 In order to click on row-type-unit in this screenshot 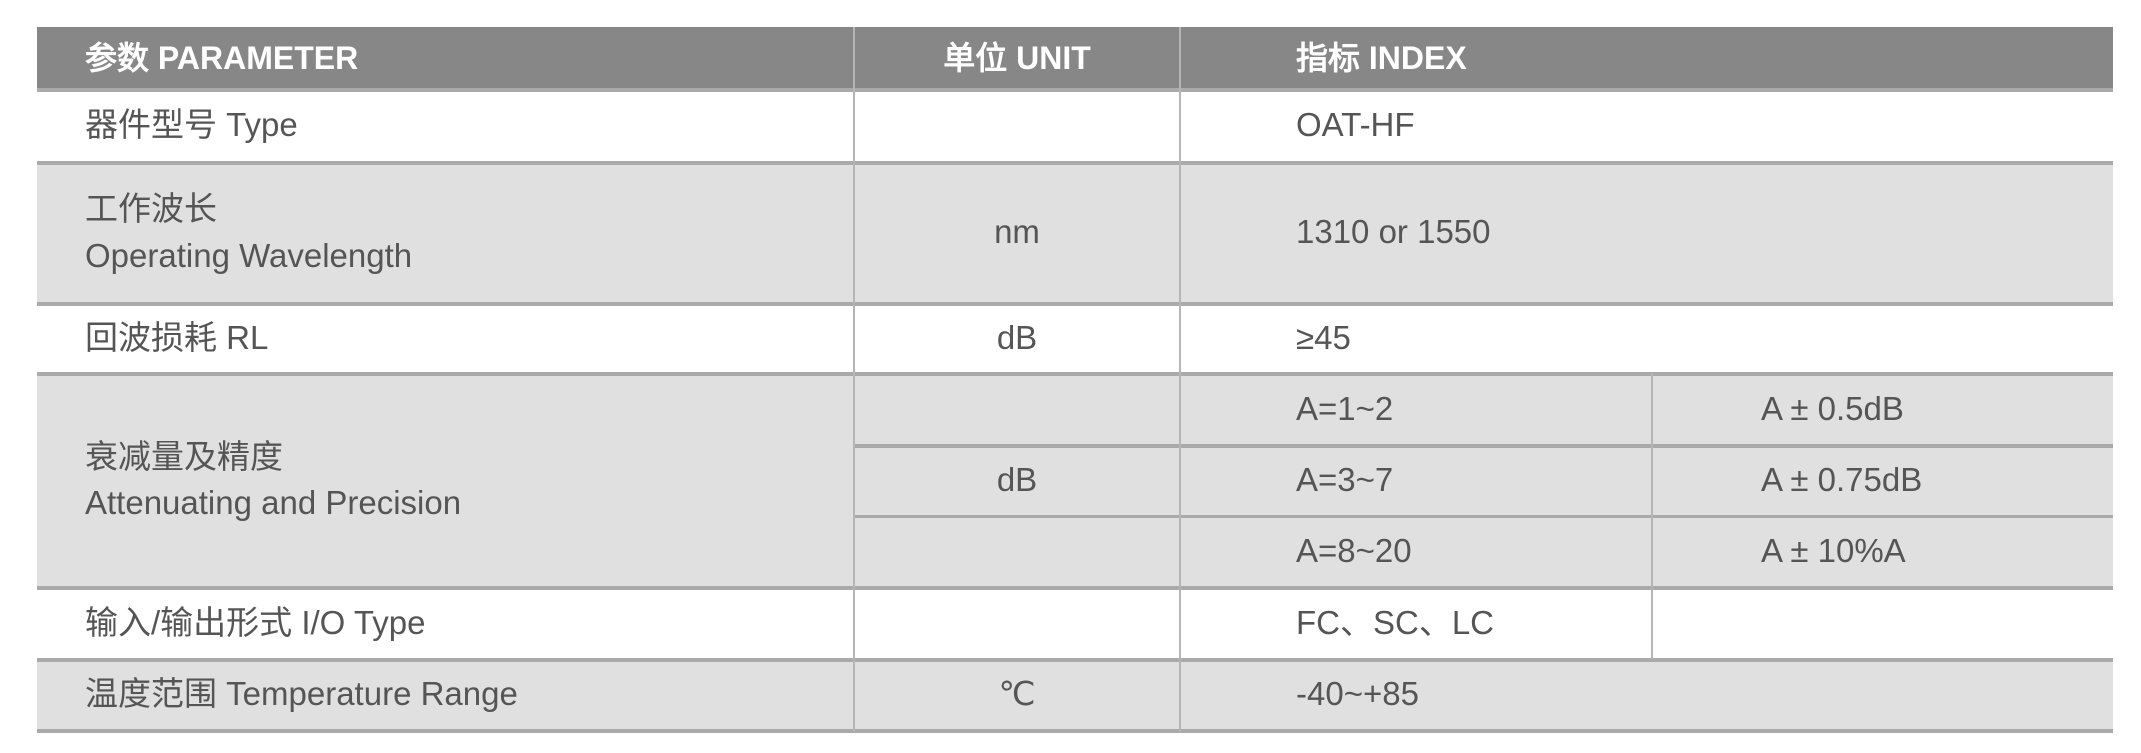, I will do `click(1017, 125)`.